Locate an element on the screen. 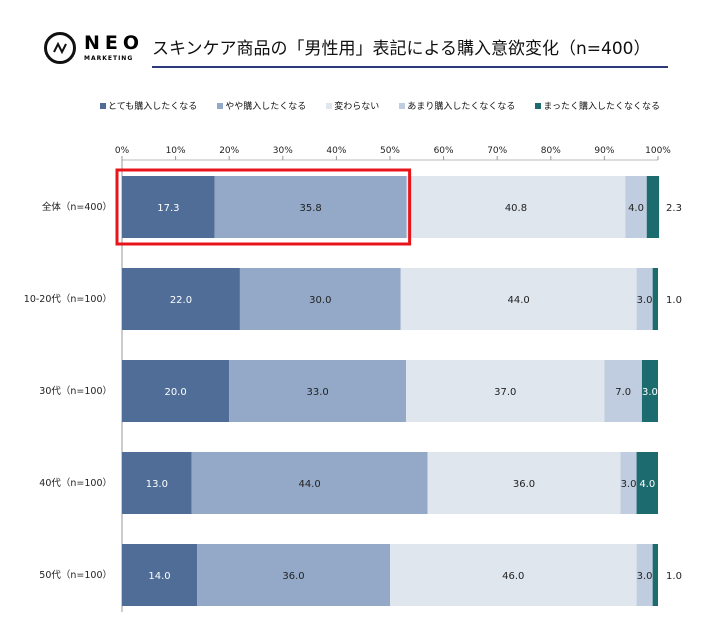  chart-title: スキンケア商品の「男性用」表記による購入意欲変化（n=400） is located at coordinates (401, 49).